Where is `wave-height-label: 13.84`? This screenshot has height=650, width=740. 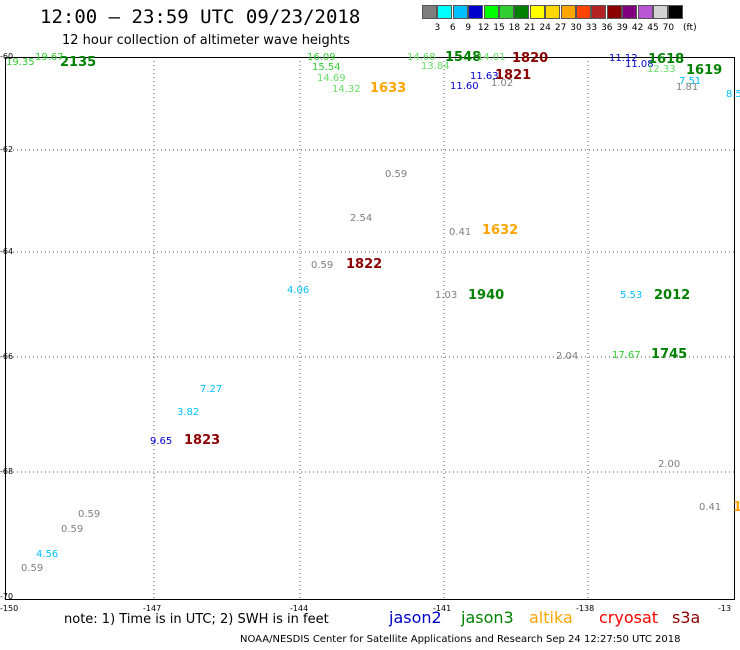 wave-height-label: 13.84 is located at coordinates (435, 66).